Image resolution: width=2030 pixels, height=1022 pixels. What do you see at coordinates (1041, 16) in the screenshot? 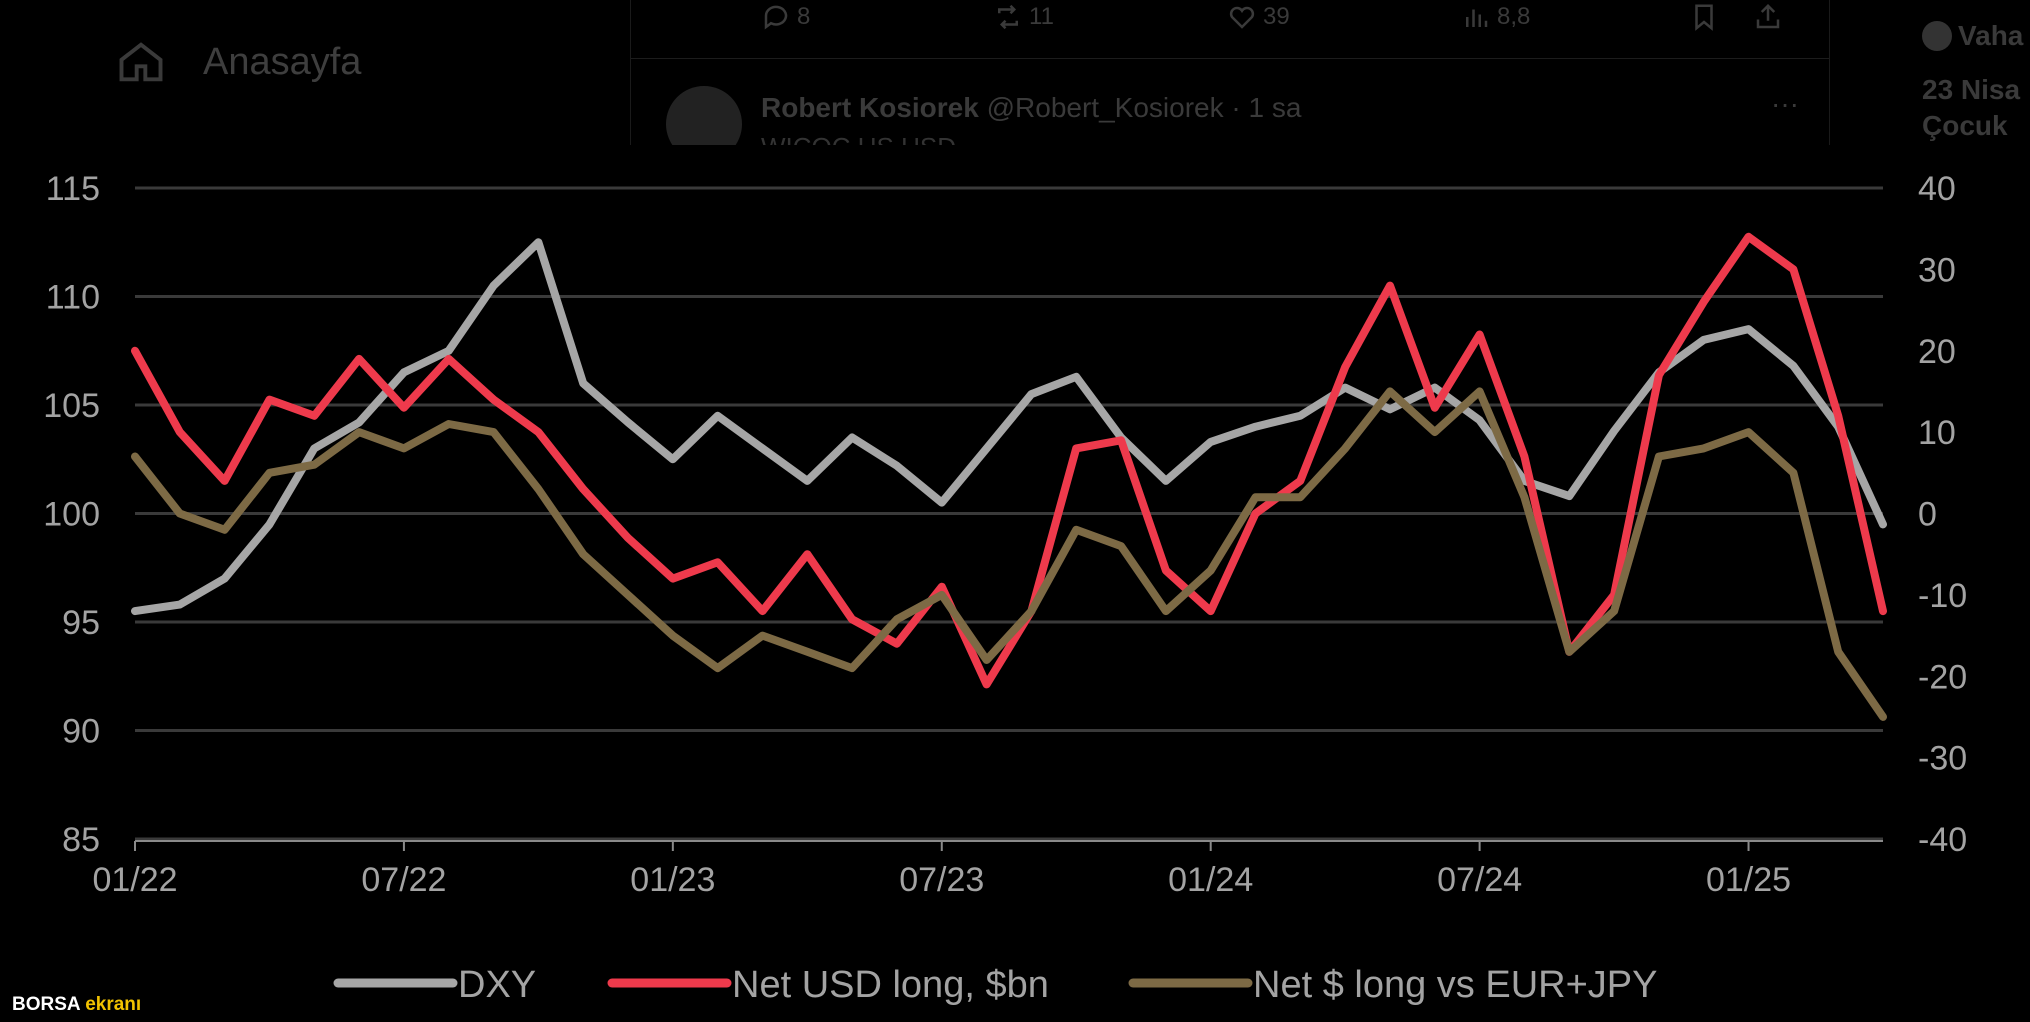
I see `retweet-count: 11` at bounding box center [1041, 16].